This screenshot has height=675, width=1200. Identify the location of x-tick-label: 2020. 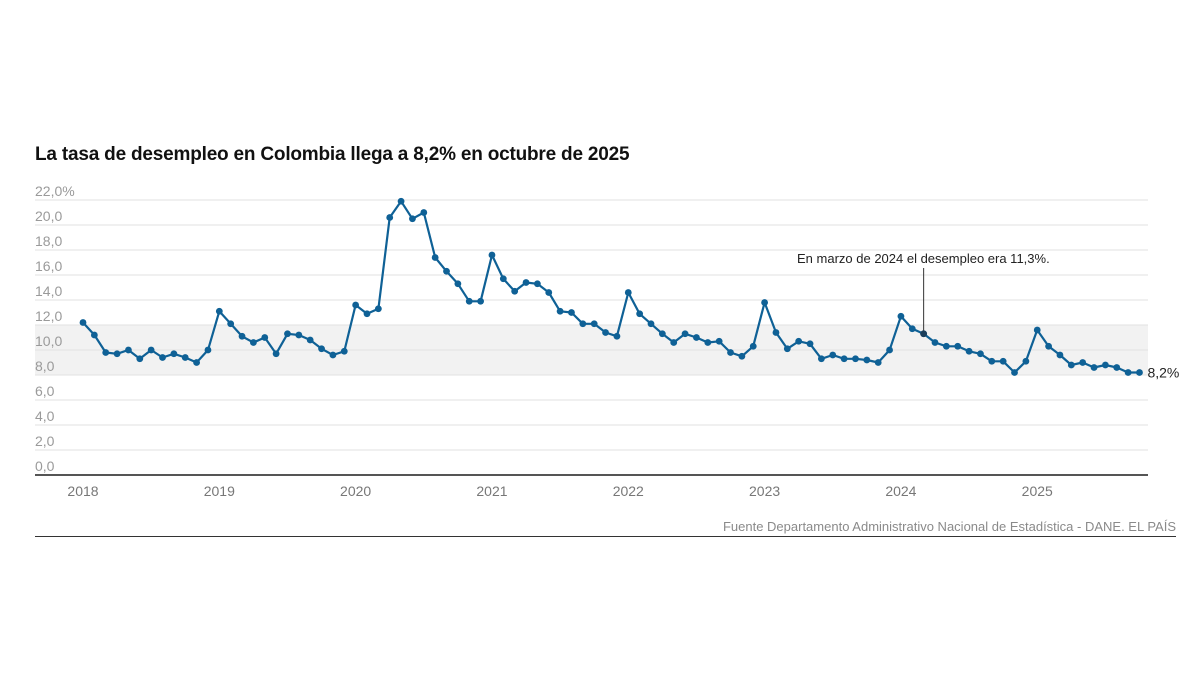
(355, 491).